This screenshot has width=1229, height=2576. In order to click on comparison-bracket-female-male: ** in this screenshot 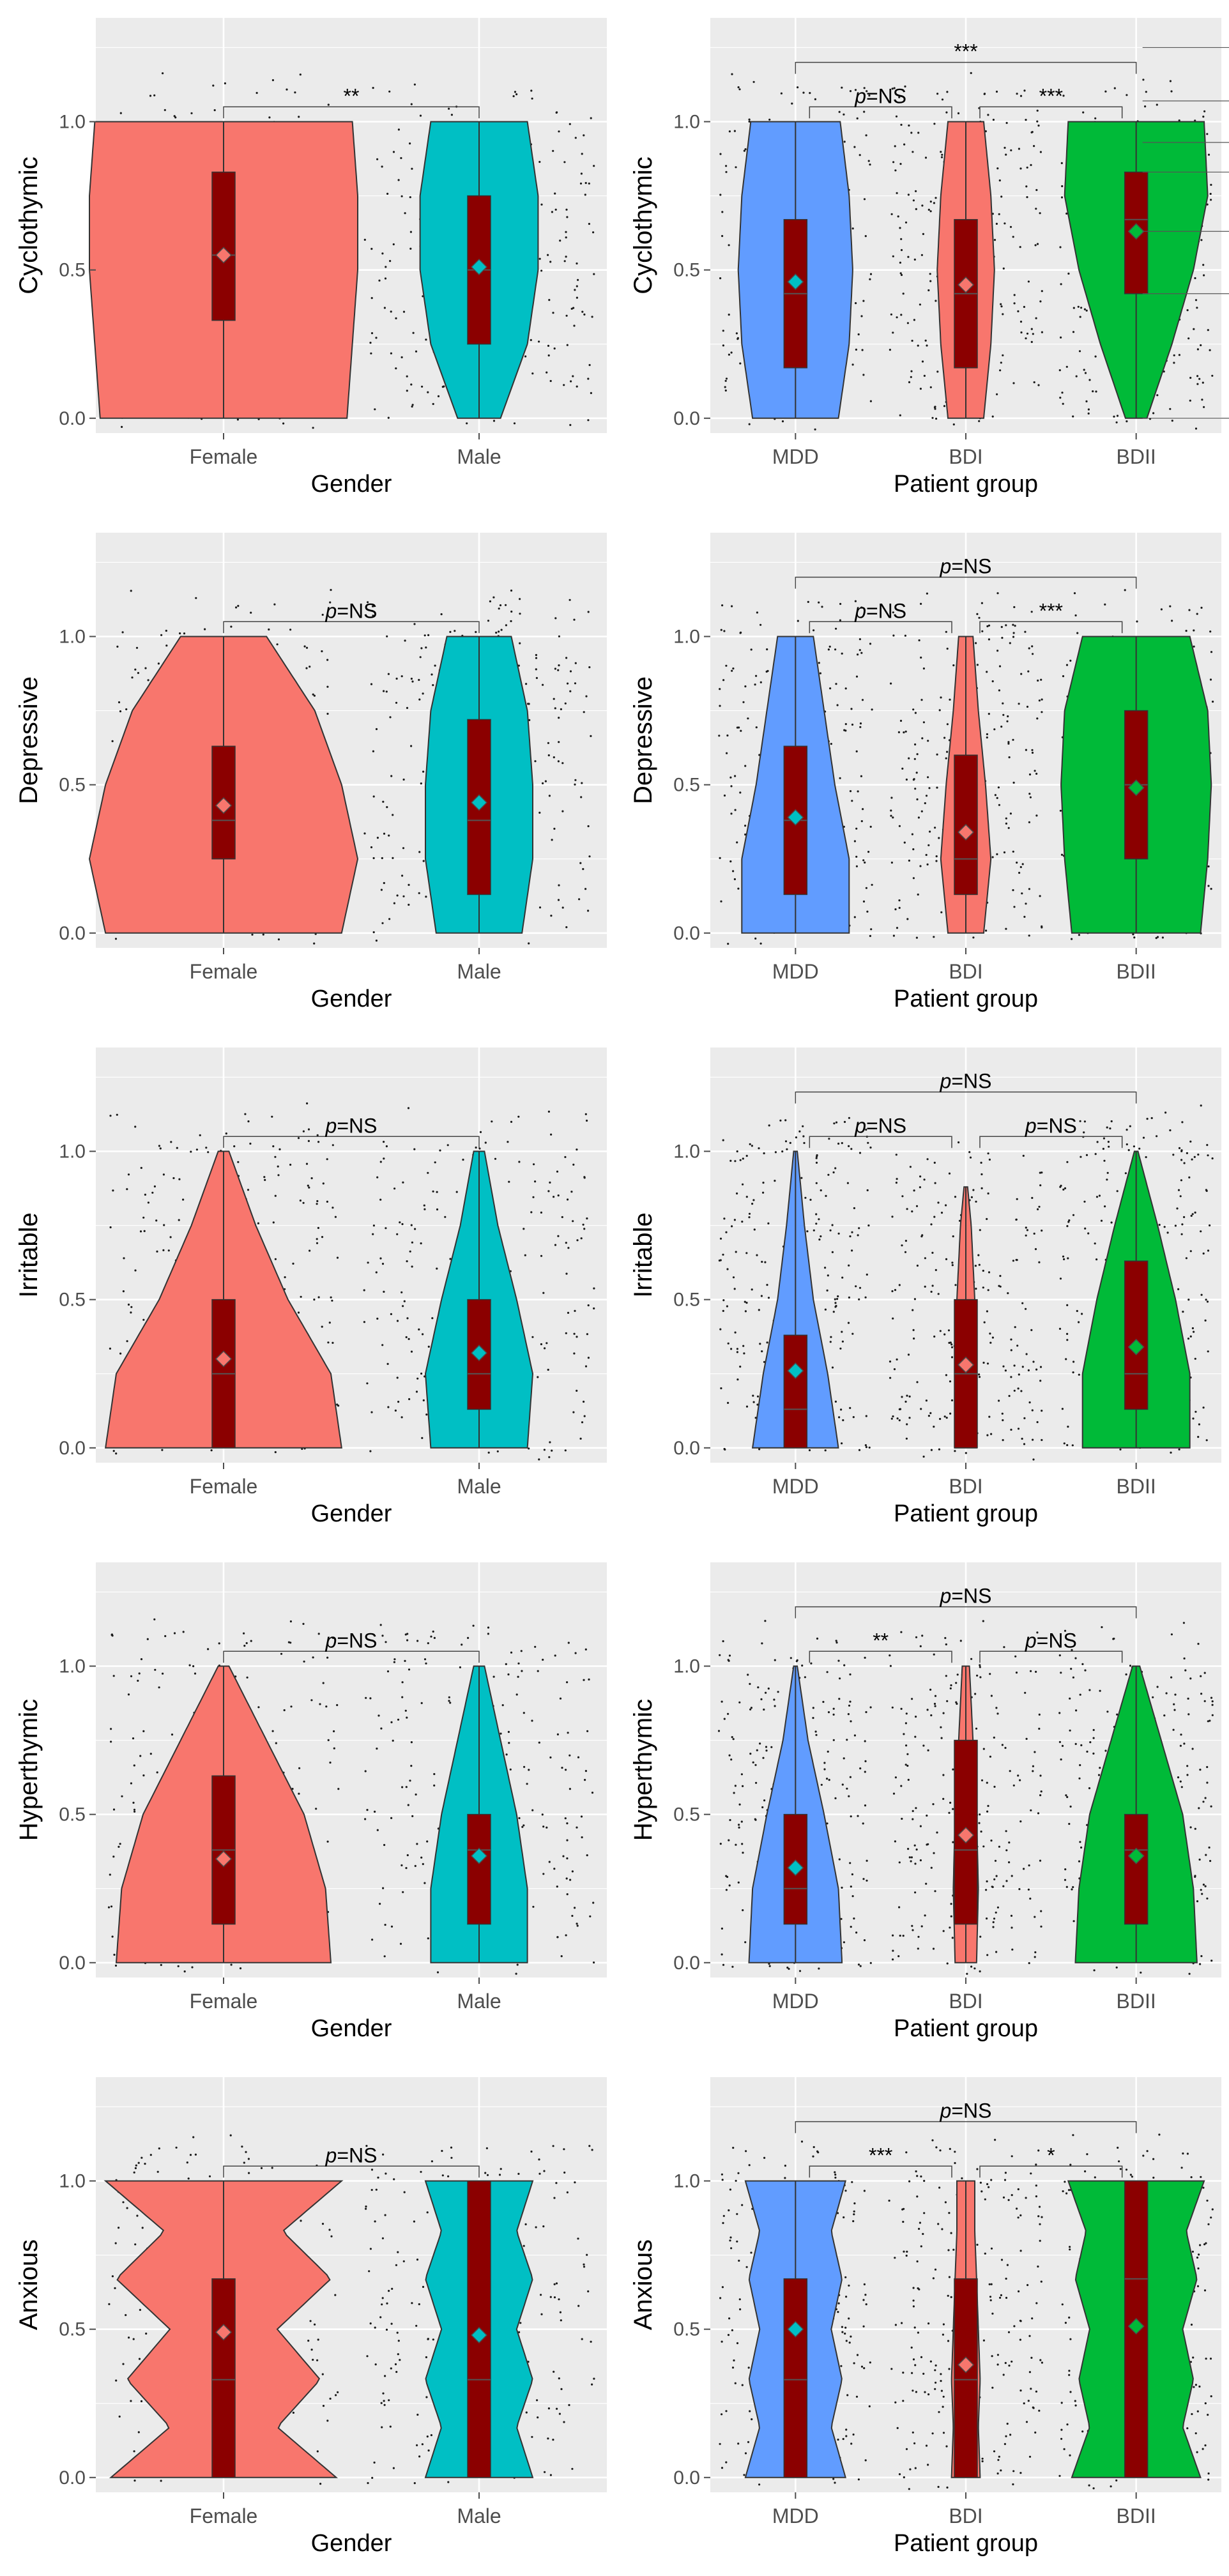, I will do `click(351, 101)`.